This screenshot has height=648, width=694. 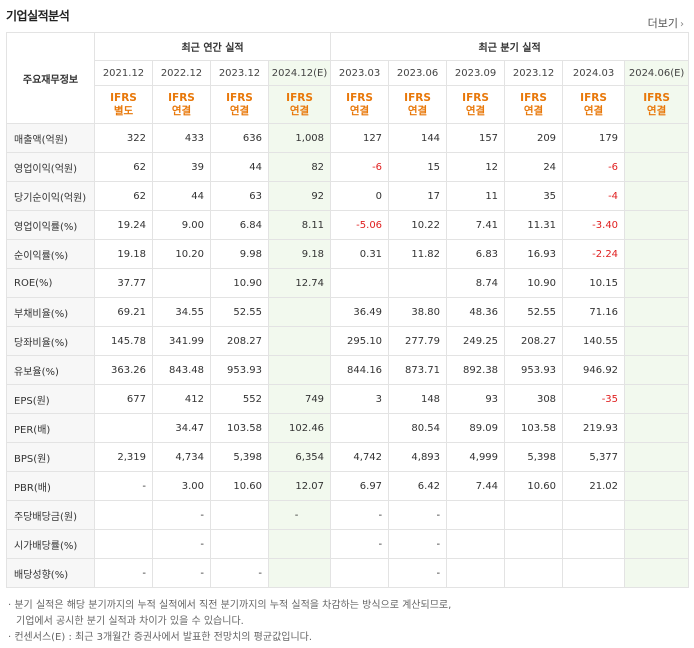 What do you see at coordinates (418, 341) in the screenshot?
I see `table-cell: 277.79` at bounding box center [418, 341].